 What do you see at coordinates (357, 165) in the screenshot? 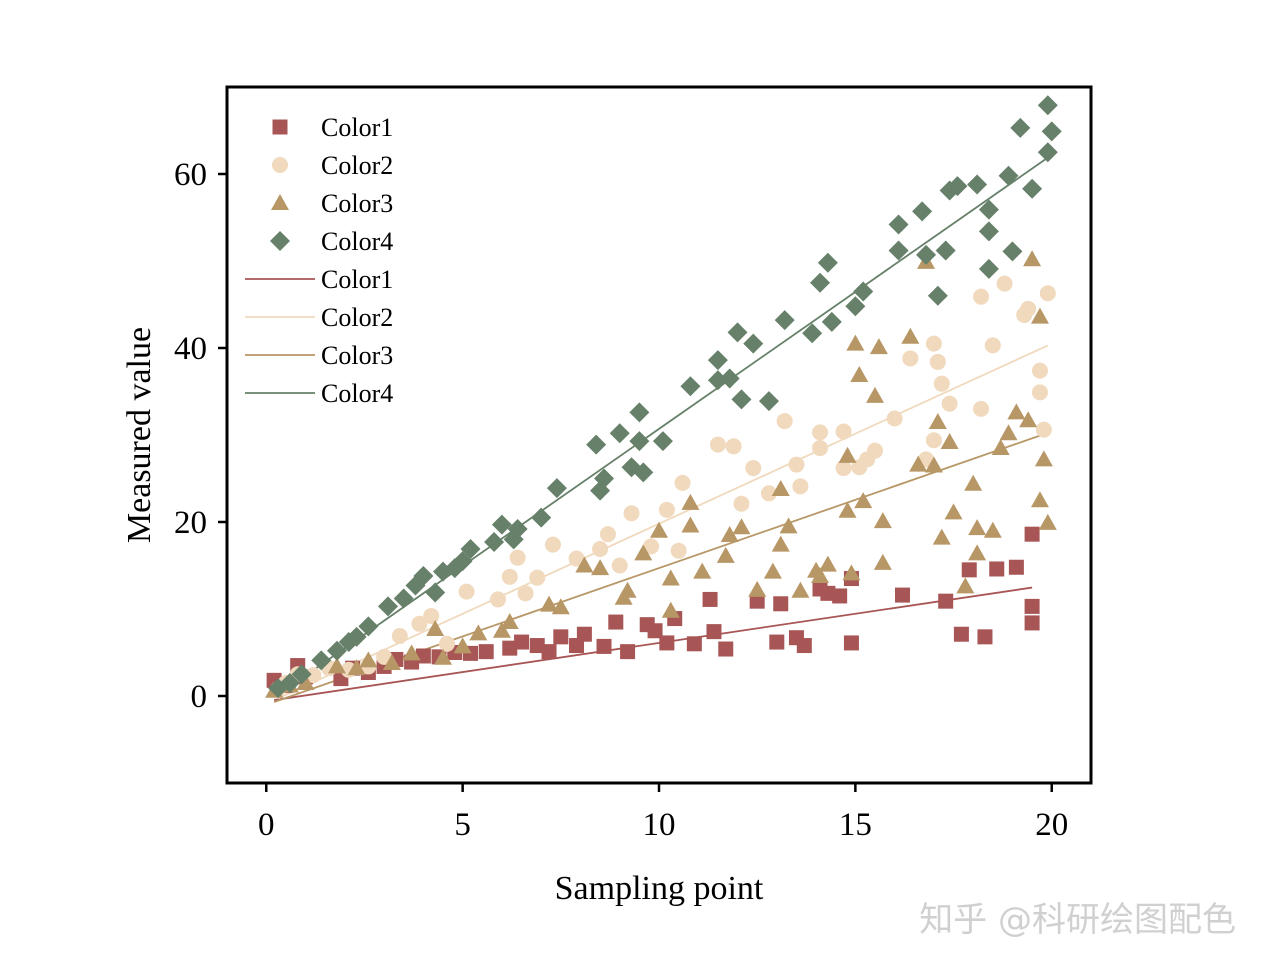
I see `legend-color2-label: Color2` at bounding box center [357, 165].